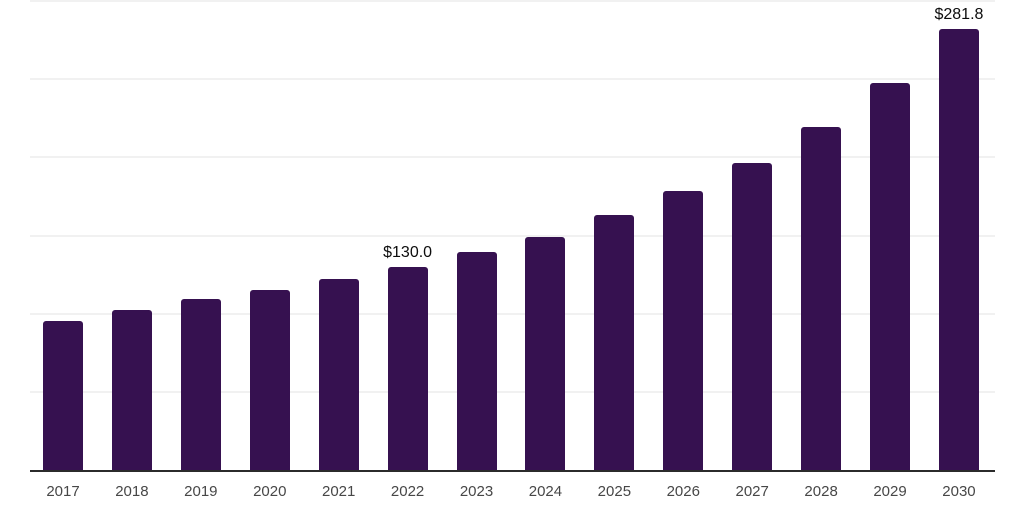  Describe the element at coordinates (959, 491) in the screenshot. I see `x-tick-label-2030: 2030` at that location.